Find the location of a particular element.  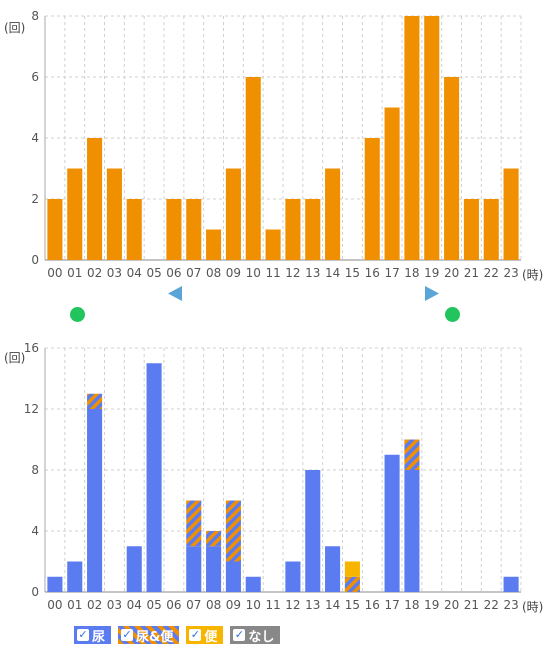

x-tick-label: 18 is located at coordinates (411, 273).